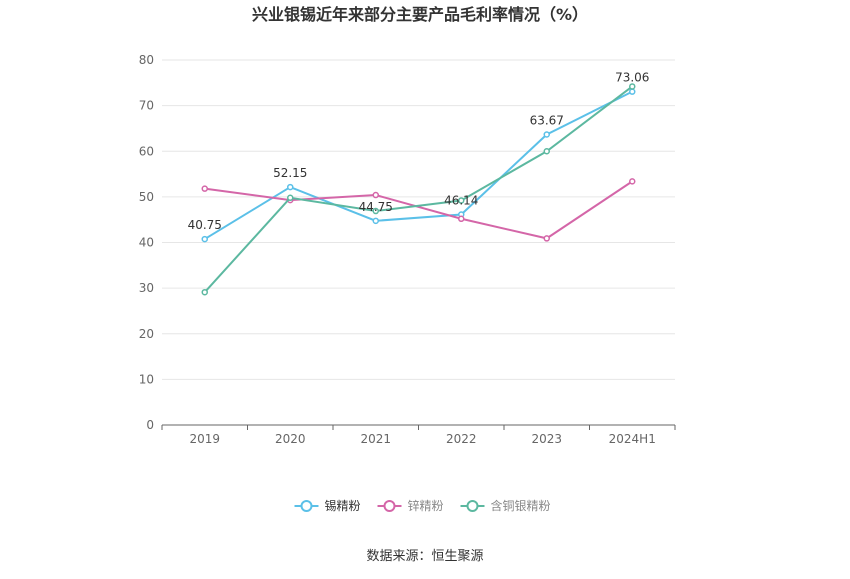 Image resolution: width=850 pixels, height=579 pixels. Describe the element at coordinates (424, 556) in the screenshot. I see `source-note: 数据来源：恒生聚源` at that location.